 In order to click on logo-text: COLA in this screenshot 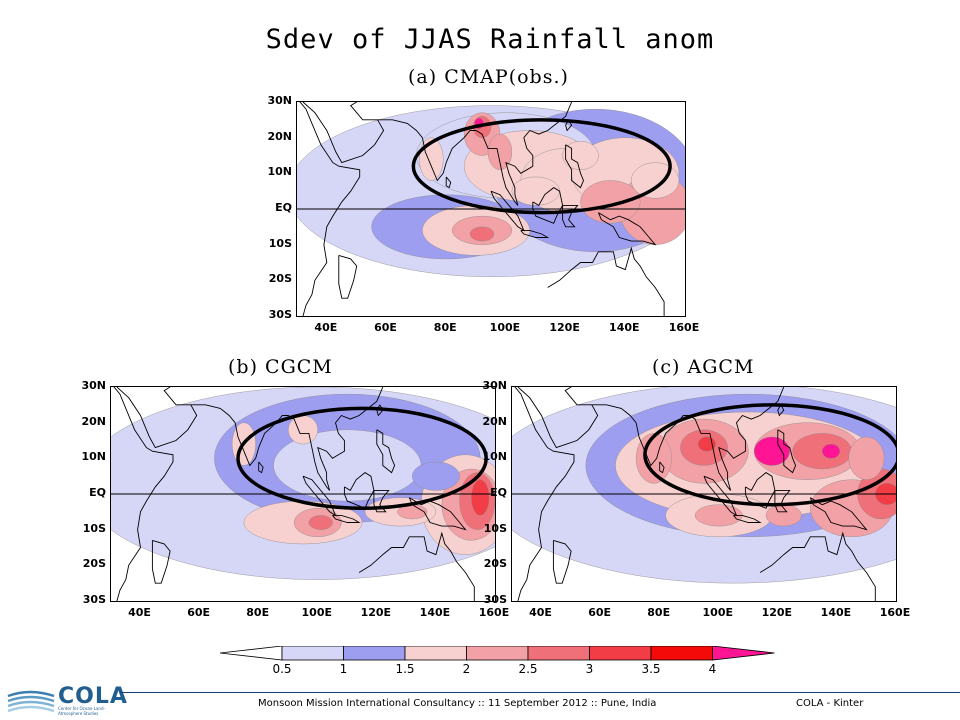, I will do `click(93, 696)`.